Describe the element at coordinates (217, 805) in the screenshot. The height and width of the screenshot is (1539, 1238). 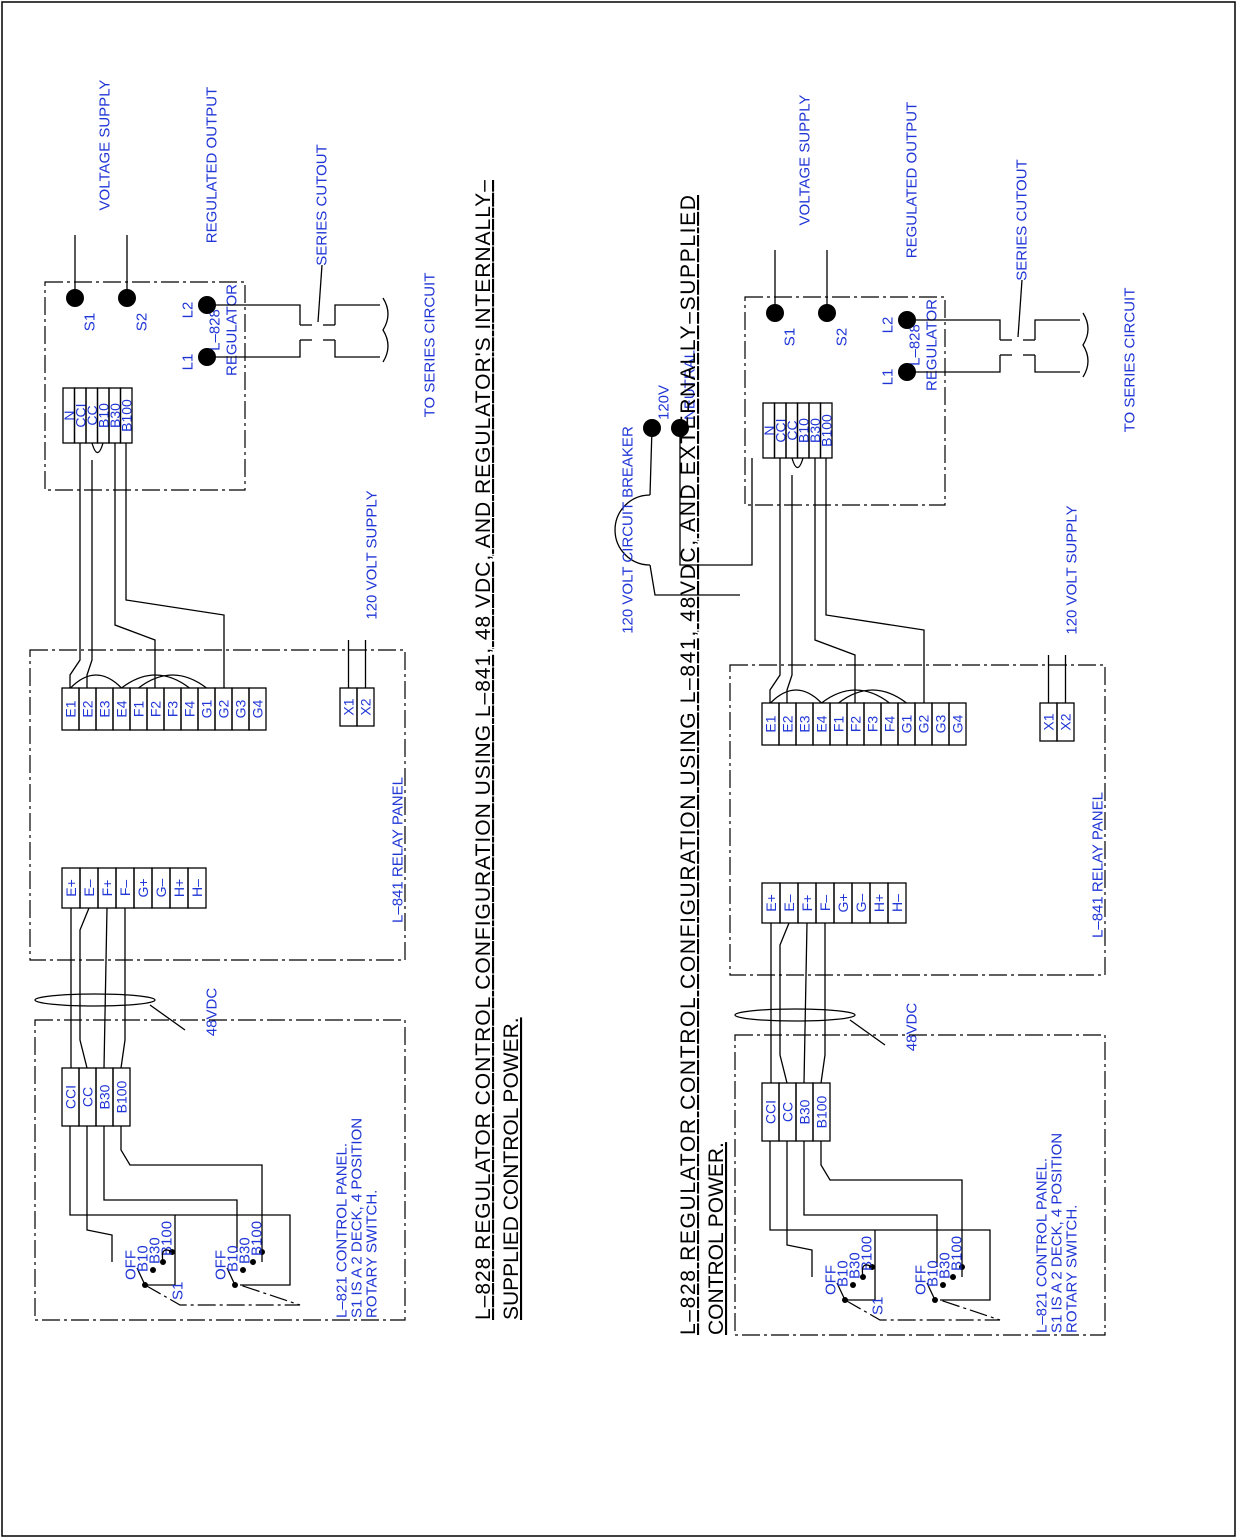
I see `relay-panel-box` at that location.